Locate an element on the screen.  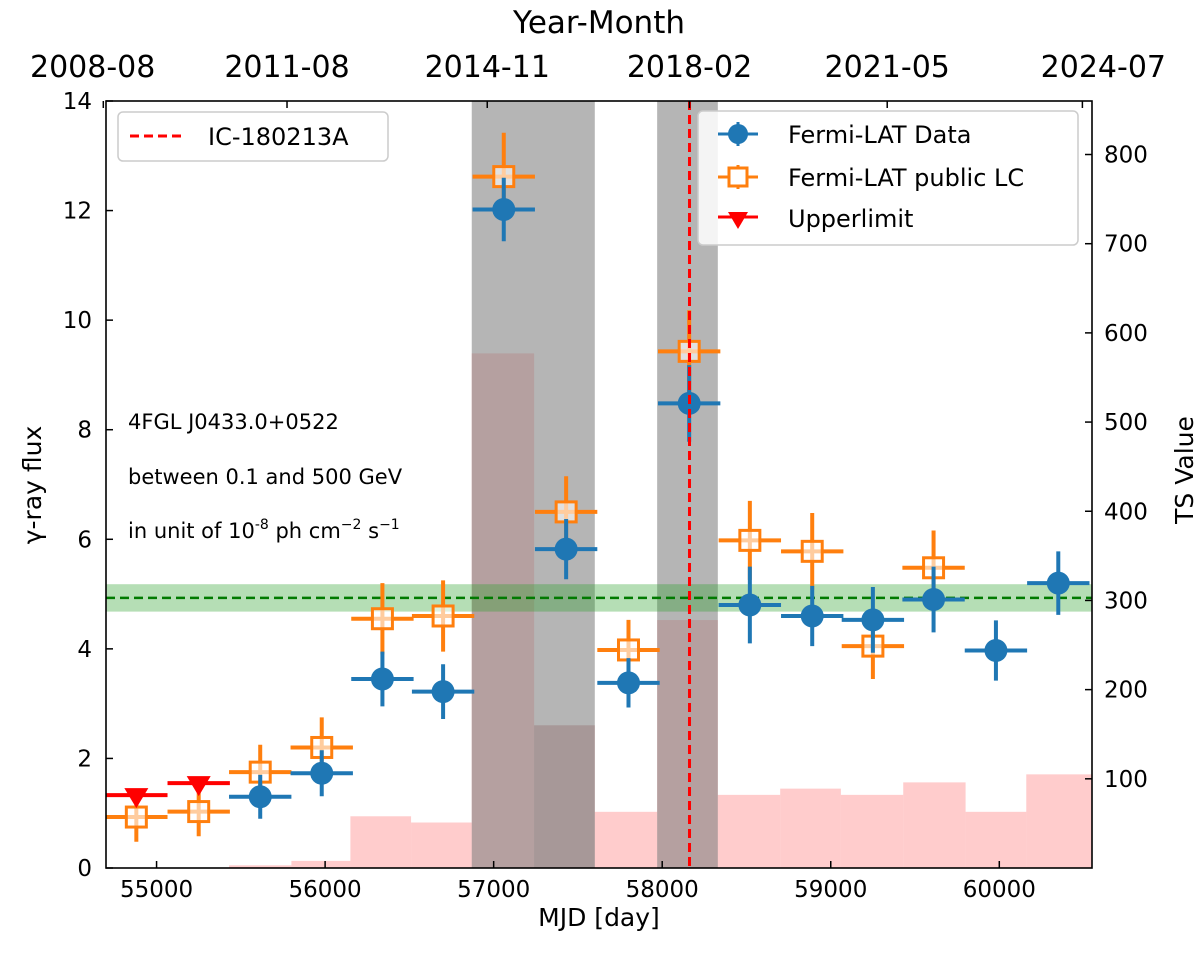
top-tick-label: 2008-08 is located at coordinates (92, 67).